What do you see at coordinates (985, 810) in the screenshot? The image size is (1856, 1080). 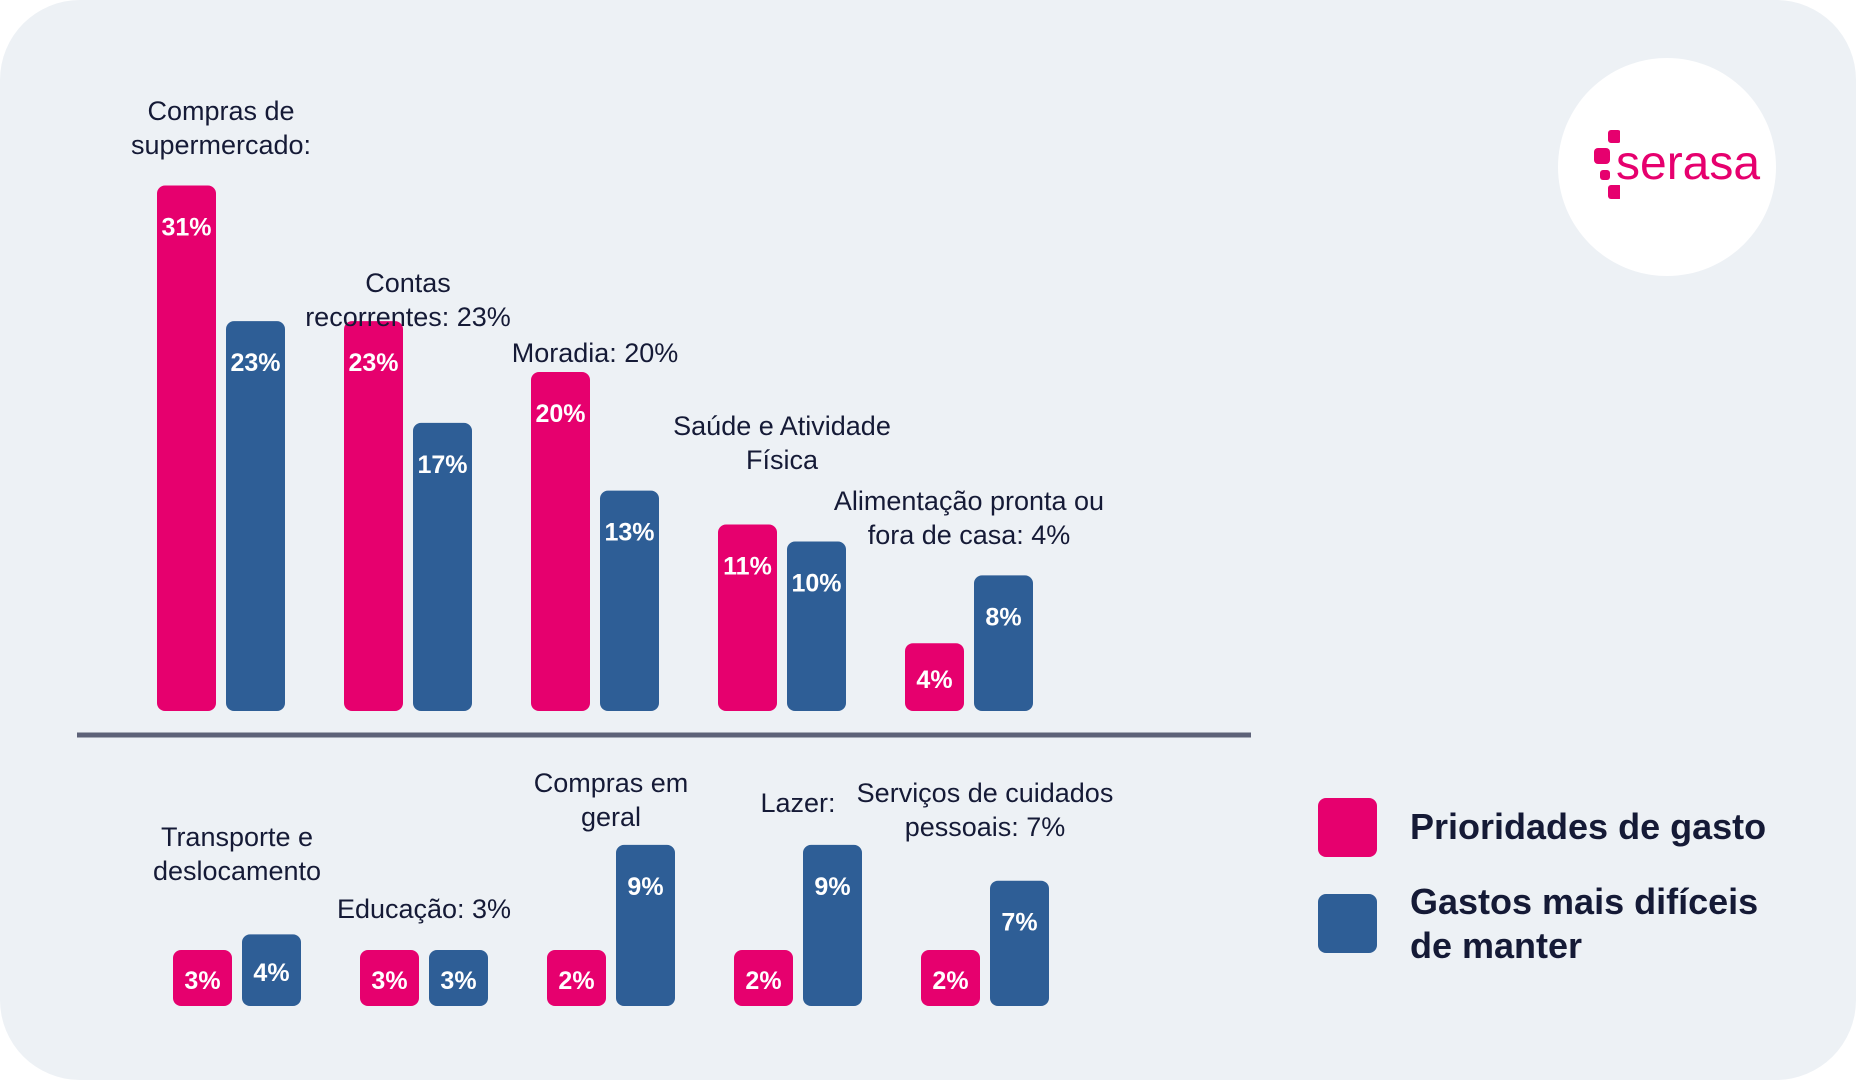 I see `category-label: Serviços de cuidados pessoais: 7%` at bounding box center [985, 810].